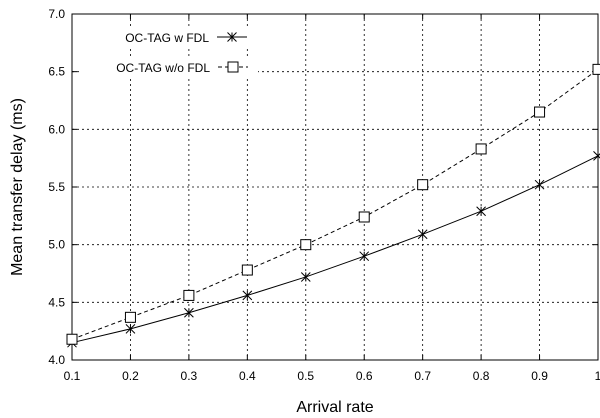  Describe the element at coordinates (481, 376) in the screenshot. I see `x-tick-label: 0.8` at that location.